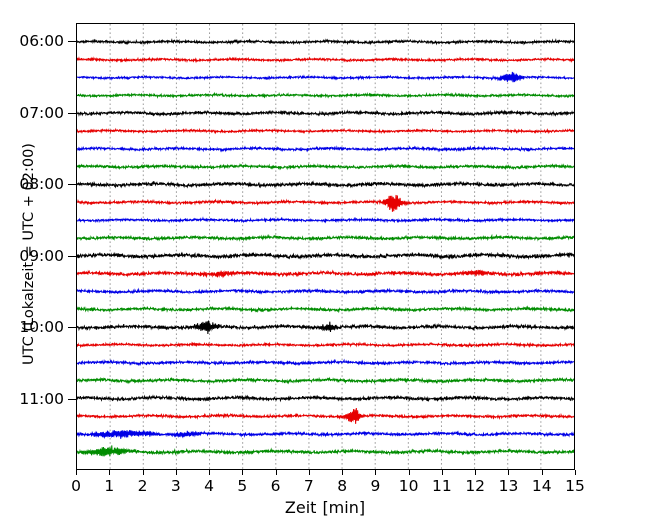  What do you see at coordinates (344, 507) in the screenshot?
I see `x-axis-title-unit: [min]` at bounding box center [344, 507].